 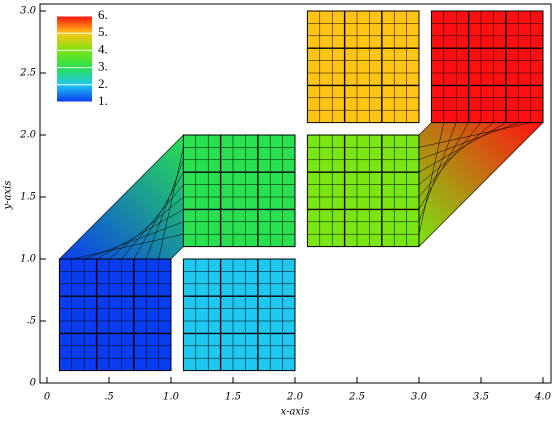 I want to click on x-tick-label: 3.0, so click(x=419, y=397).